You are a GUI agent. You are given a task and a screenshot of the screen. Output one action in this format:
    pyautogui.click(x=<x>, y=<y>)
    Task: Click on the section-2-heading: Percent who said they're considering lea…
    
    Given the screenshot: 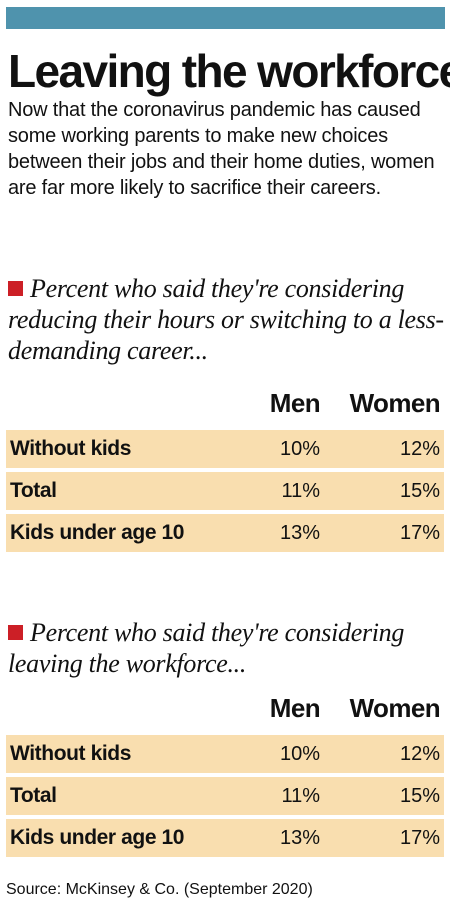 What is the action you would take?
    pyautogui.click(x=226, y=648)
    